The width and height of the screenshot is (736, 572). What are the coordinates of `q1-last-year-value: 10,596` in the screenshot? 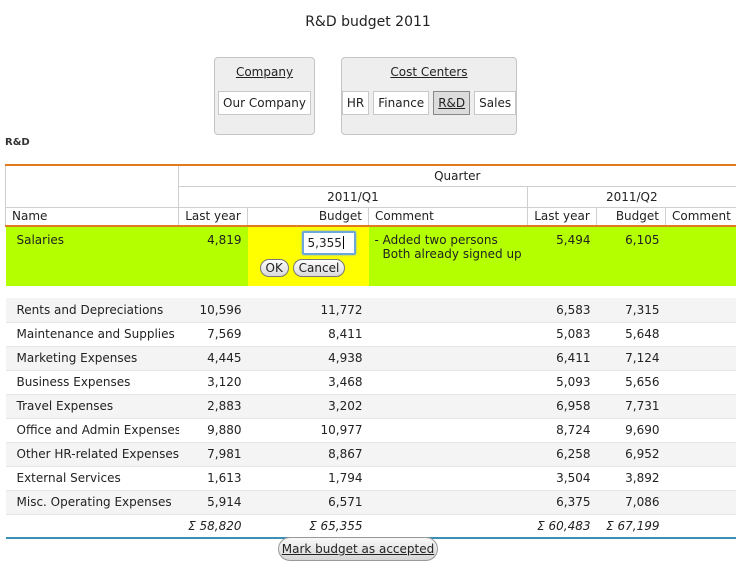 It's located at (213, 310).